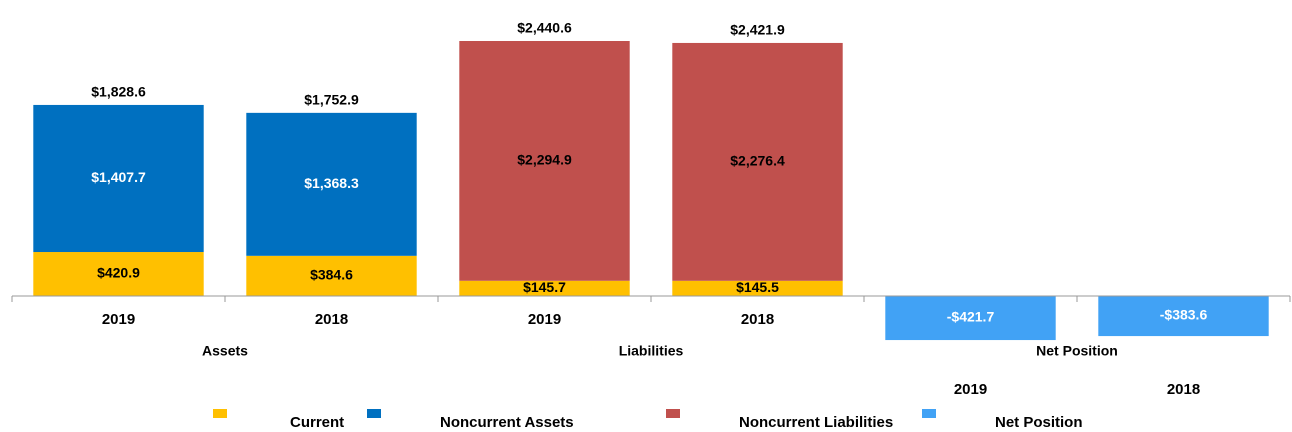  I want to click on legend-label: Current, so click(317, 422).